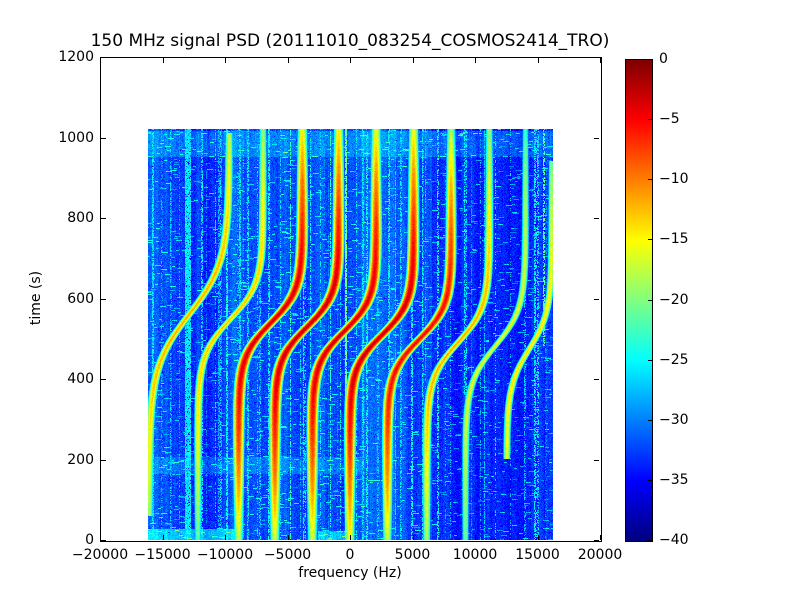  What do you see at coordinates (669, 119) in the screenshot?
I see `colorbar-tick-label: −5` at bounding box center [669, 119].